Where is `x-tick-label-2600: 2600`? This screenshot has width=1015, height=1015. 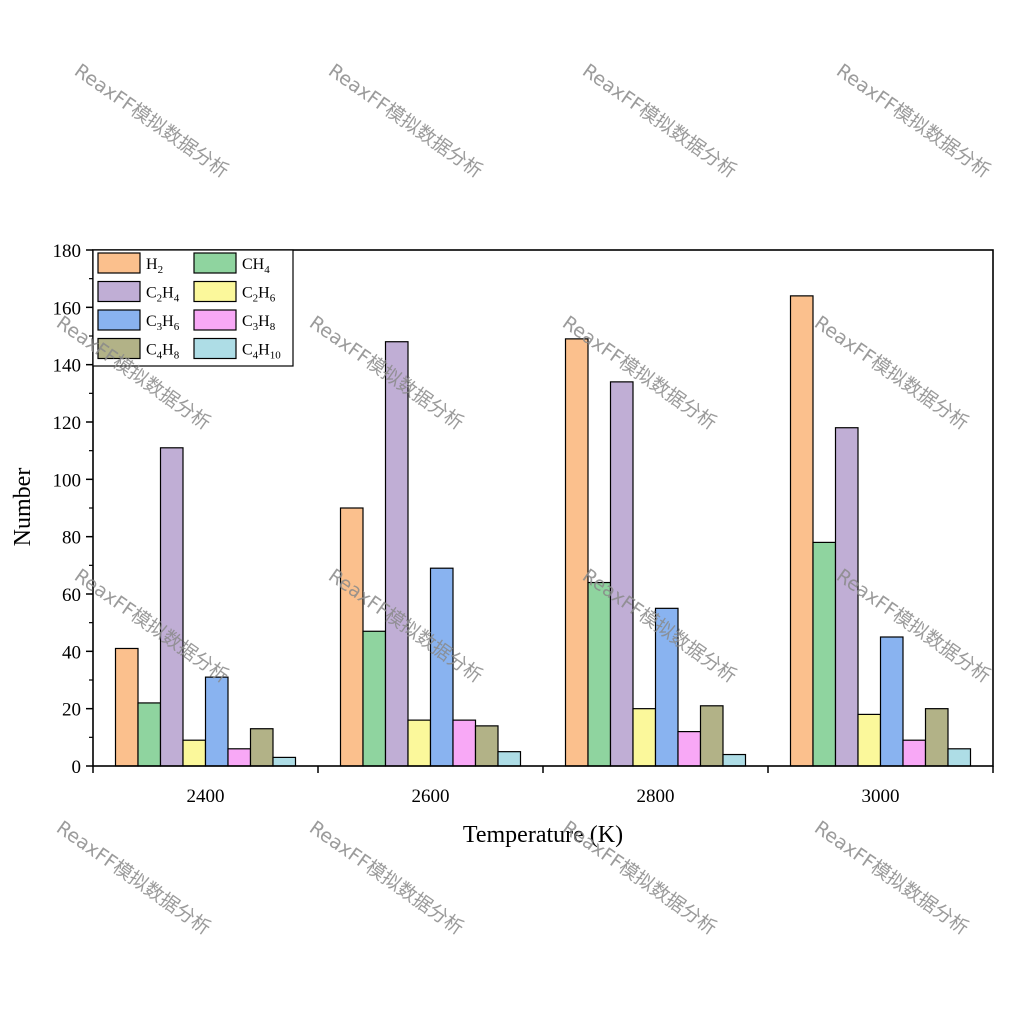
x-tick-label-2600: 2600 is located at coordinates (431, 796).